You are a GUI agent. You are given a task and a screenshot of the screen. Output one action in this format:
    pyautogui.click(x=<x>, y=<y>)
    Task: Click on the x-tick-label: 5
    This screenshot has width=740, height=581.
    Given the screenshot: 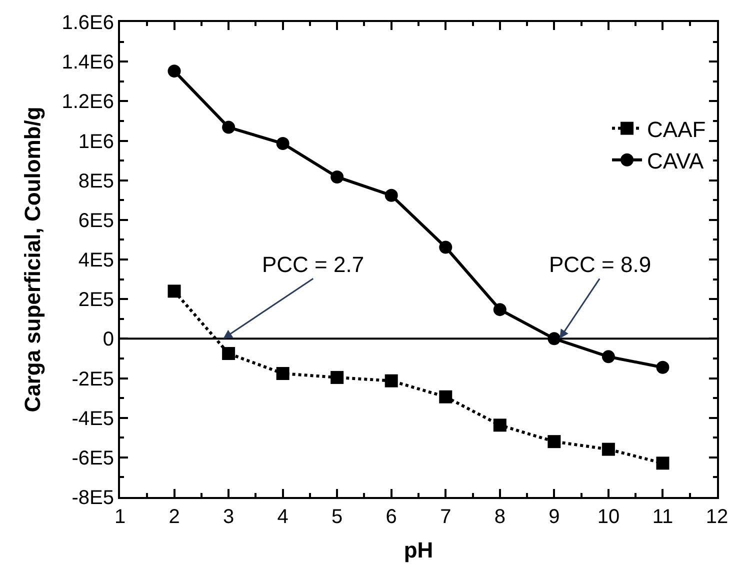 What is the action you would take?
    pyautogui.click(x=337, y=517)
    